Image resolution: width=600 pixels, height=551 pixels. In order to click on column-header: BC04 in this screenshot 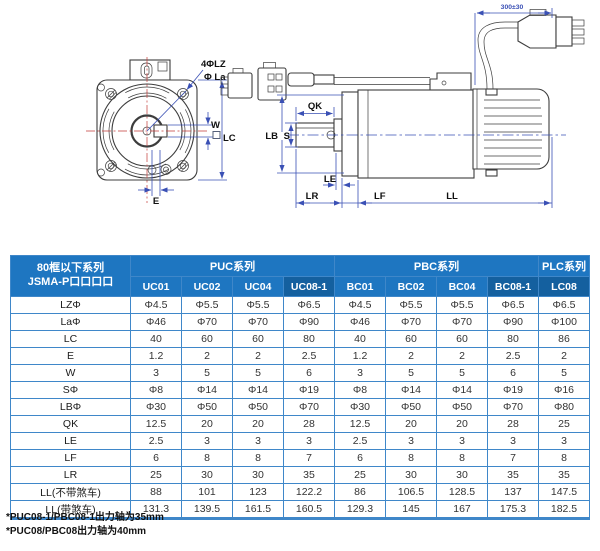, I will do `click(462, 286)`.